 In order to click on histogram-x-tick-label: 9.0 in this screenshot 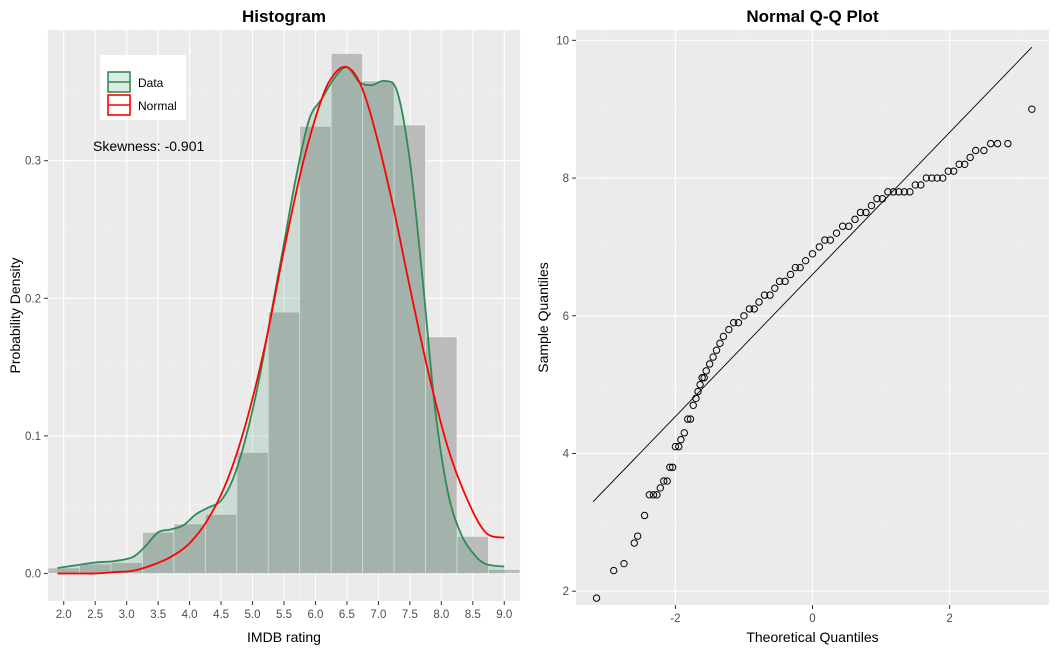, I will do `click(504, 615)`.